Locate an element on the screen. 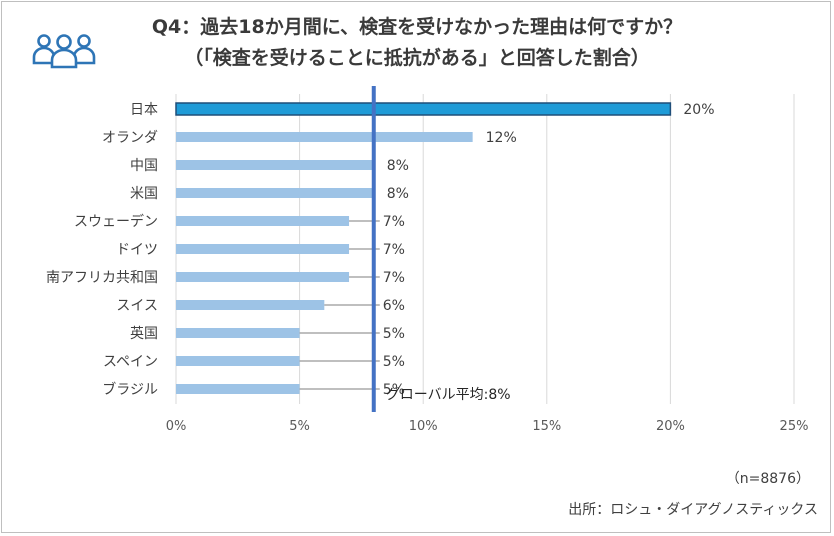 This screenshot has width=834, height=536. data-label: 12% is located at coordinates (501, 138).